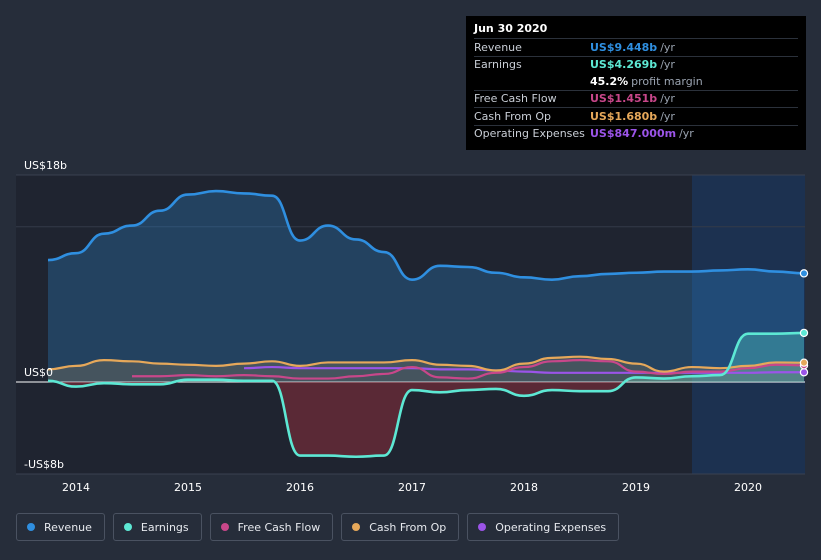 Image resolution: width=821 pixels, height=560 pixels. I want to click on y-tick-label: -US$8b, so click(44, 464).